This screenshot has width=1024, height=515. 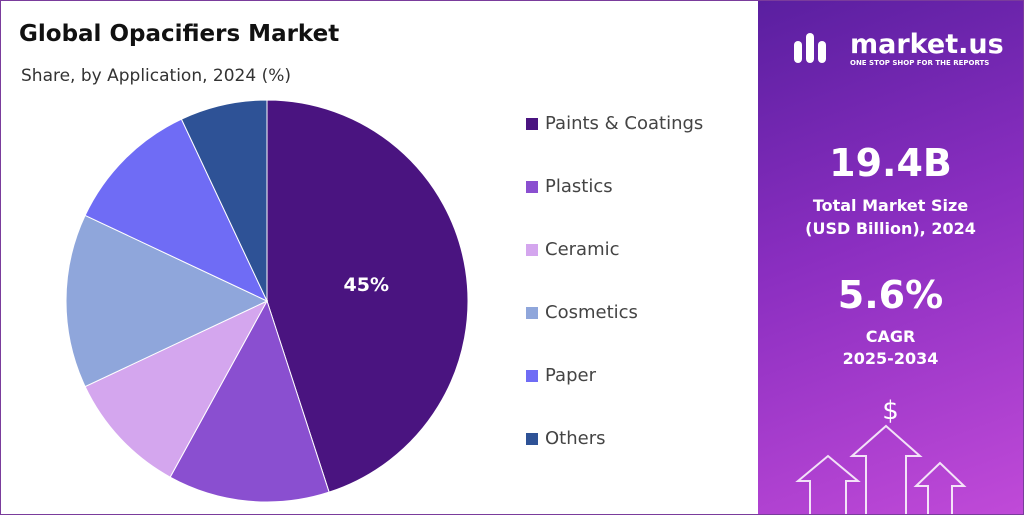 What do you see at coordinates (890, 295) in the screenshot?
I see `cagr: 5.6%` at bounding box center [890, 295].